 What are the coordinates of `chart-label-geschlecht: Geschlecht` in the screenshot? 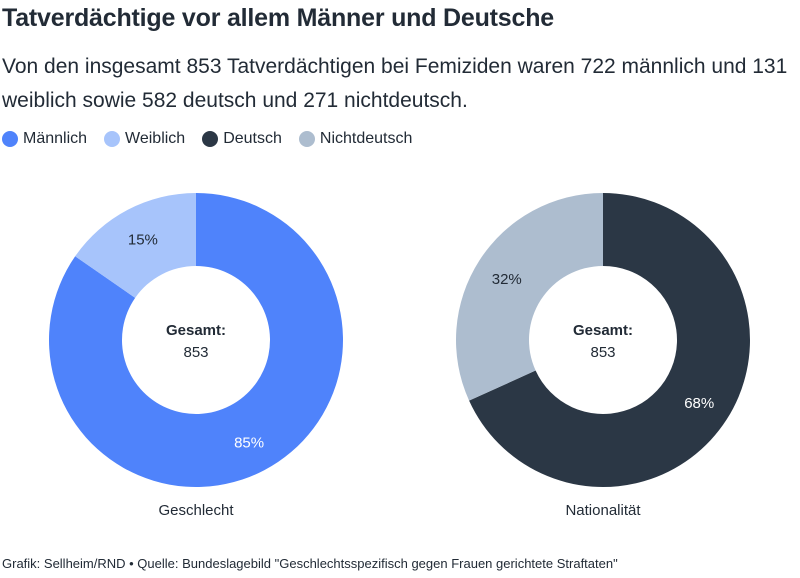 It's located at (196, 510).